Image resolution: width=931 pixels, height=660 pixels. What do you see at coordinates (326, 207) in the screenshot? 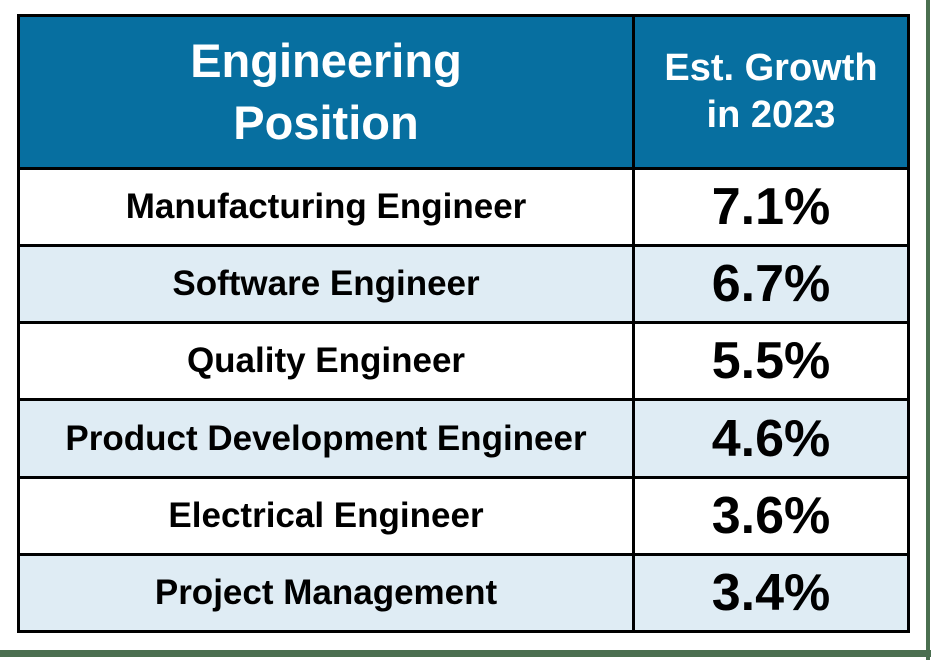
I see `row-position-manufacturing-engineer: Manufacturing Engineer` at bounding box center [326, 207].